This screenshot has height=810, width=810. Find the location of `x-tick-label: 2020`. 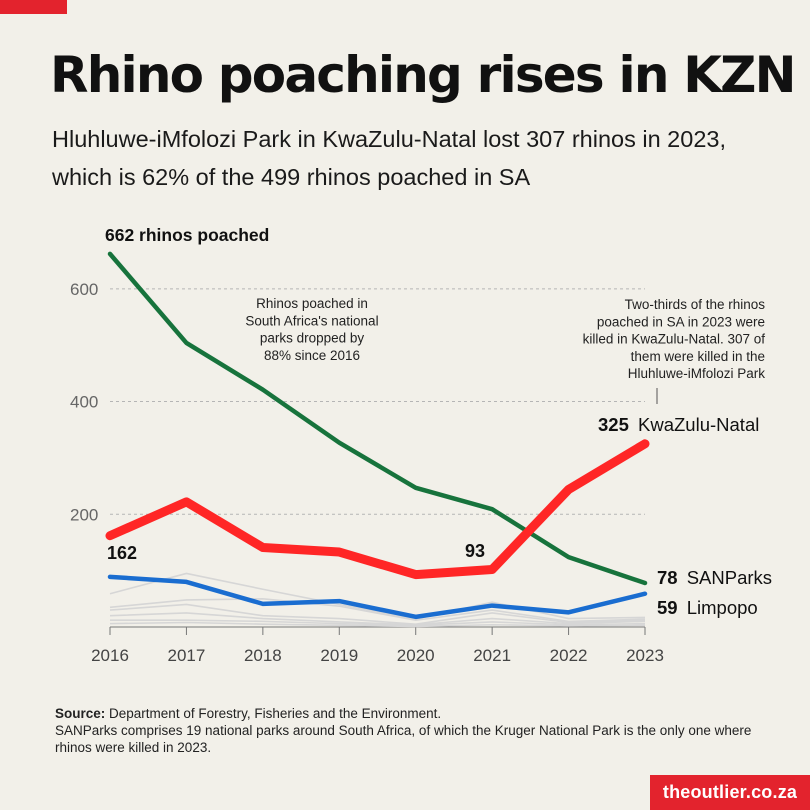

x-tick-label: 2020 is located at coordinates (416, 655).